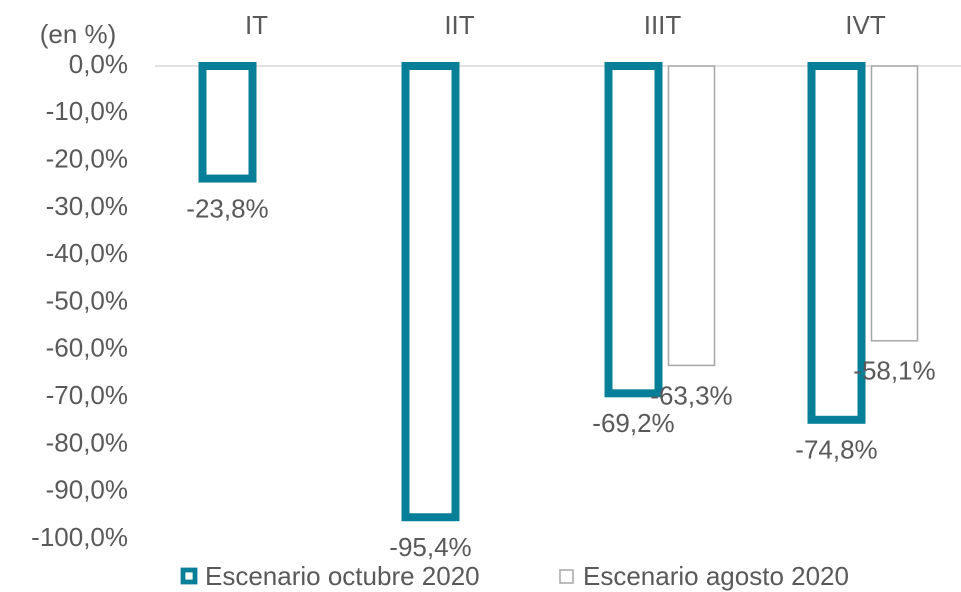 The height and width of the screenshot is (592, 961). What do you see at coordinates (79, 537) in the screenshot?
I see `y-tick-label: -100,0%` at bounding box center [79, 537].